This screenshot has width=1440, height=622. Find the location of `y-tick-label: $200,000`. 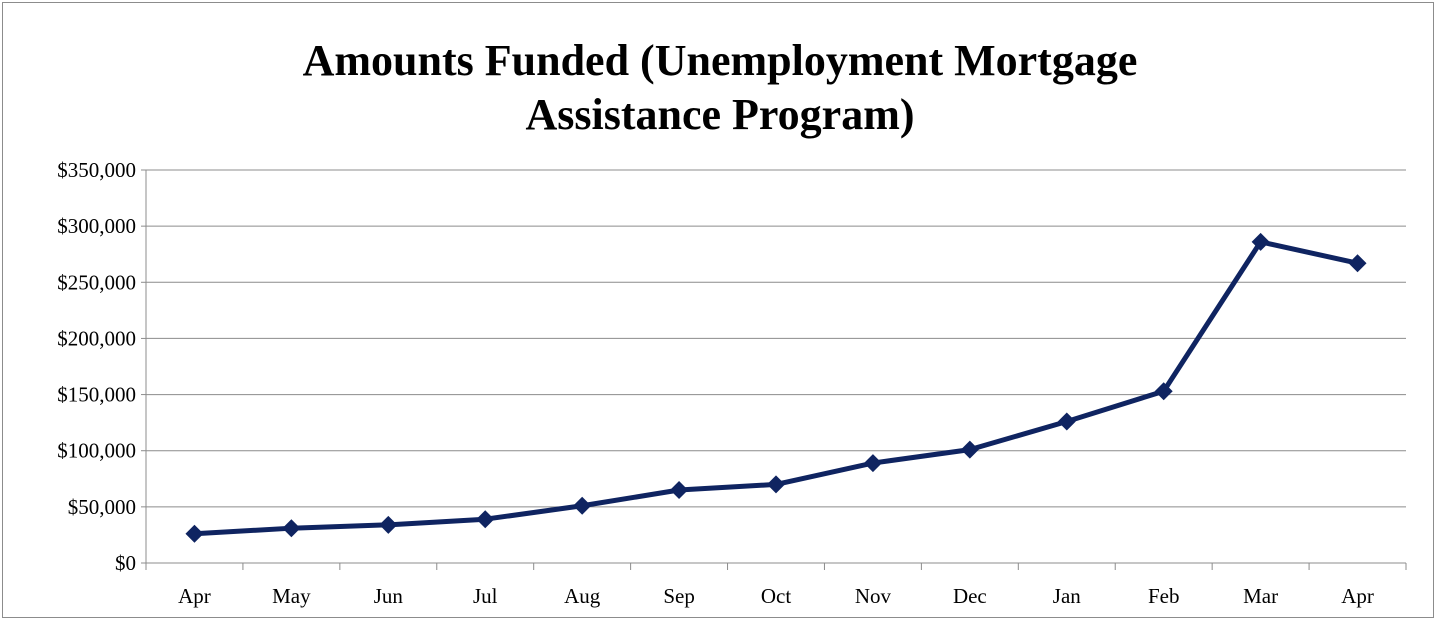

y-tick-label: $200,000 is located at coordinates (96, 338).